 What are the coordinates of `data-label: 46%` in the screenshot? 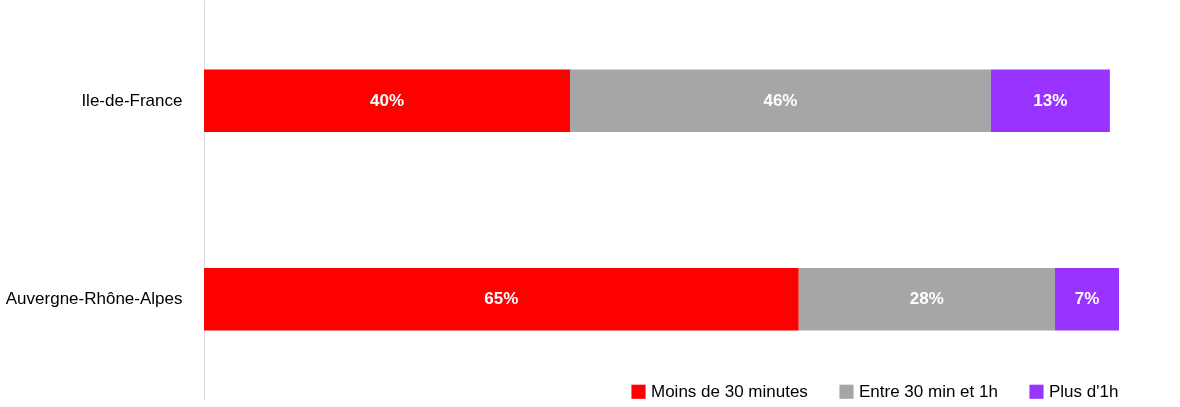 It's located at (780, 100).